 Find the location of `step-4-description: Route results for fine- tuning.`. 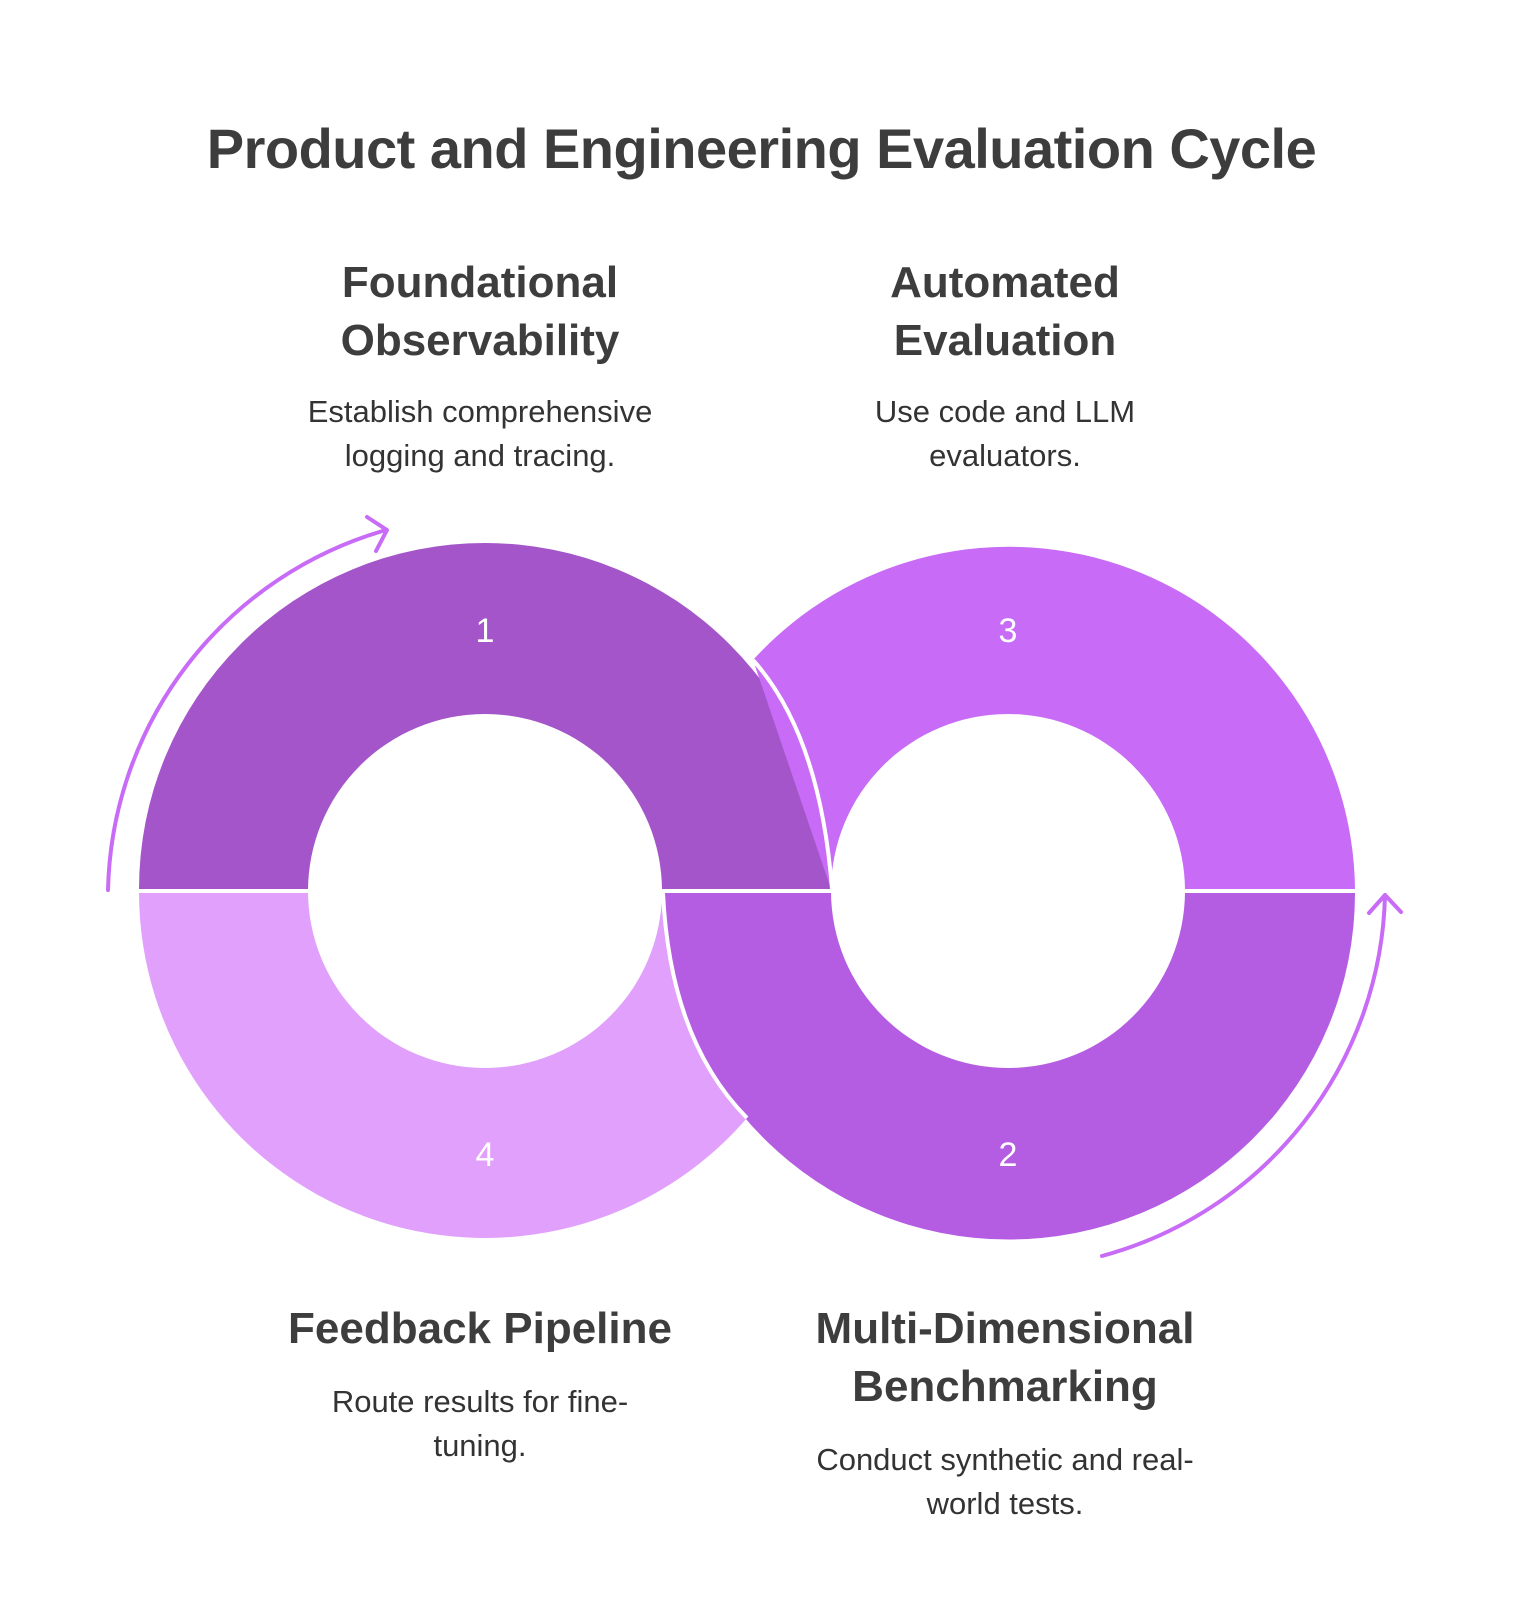

step-4-description: Route results for fine- tuning. is located at coordinates (480, 1424).